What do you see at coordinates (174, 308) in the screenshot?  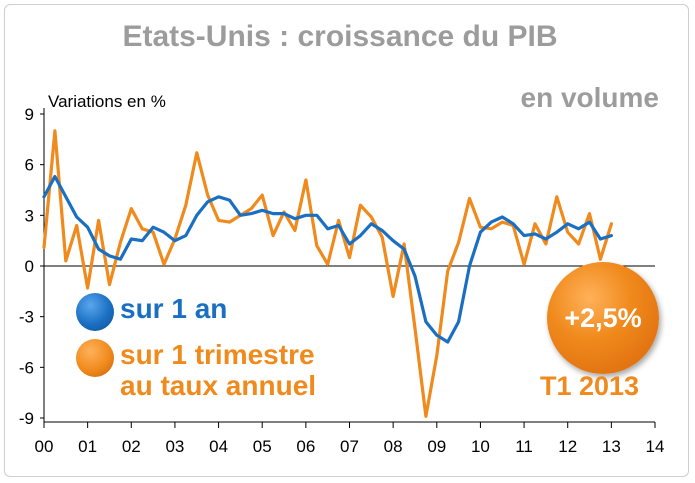 I see `legend-label-annual: sur 1 an` at bounding box center [174, 308].